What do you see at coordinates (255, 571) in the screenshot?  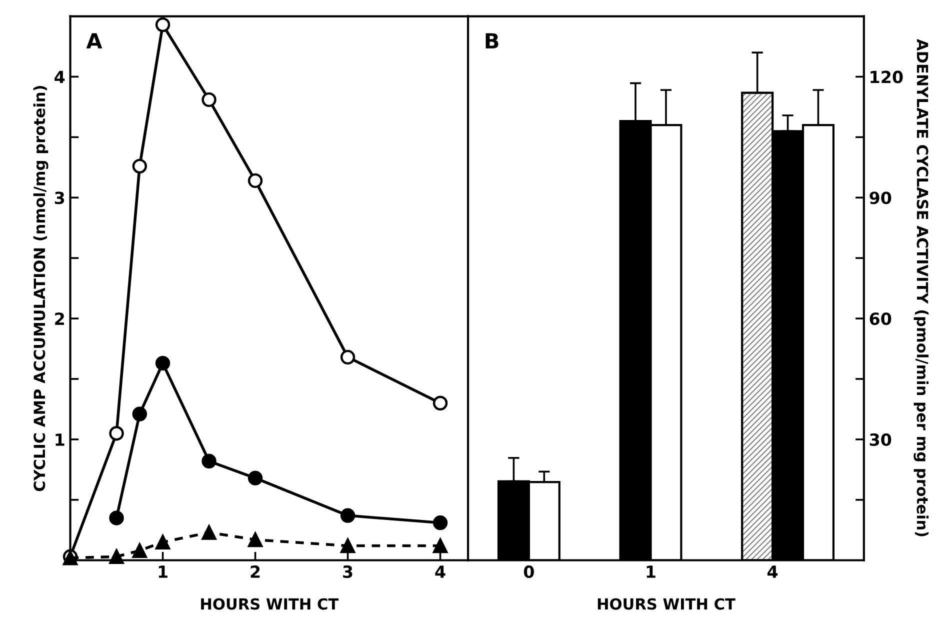 I see `x-tick-label: 2` at bounding box center [255, 571].